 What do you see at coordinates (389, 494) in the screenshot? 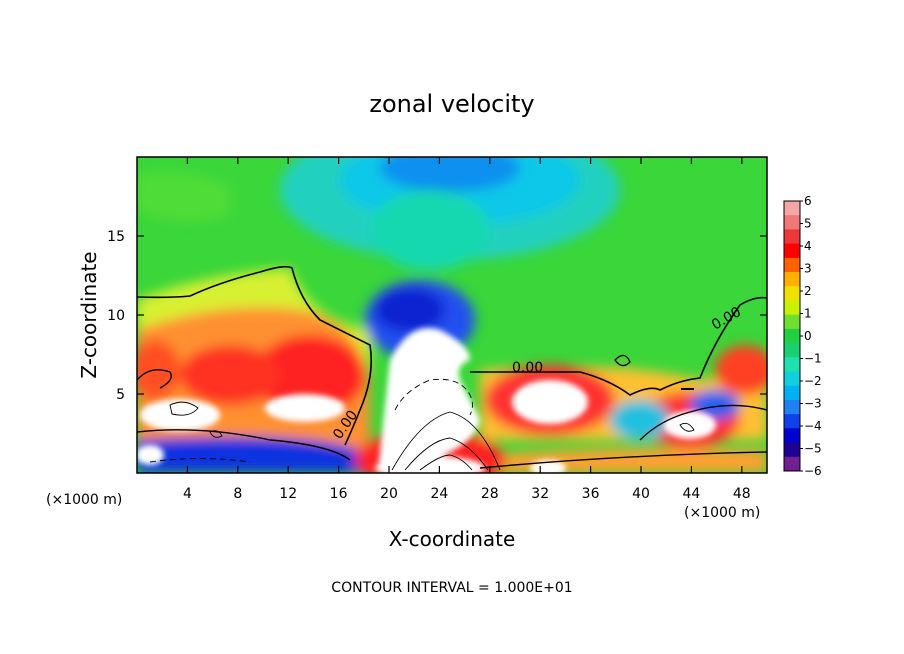
I see `x-tick-label: 20` at bounding box center [389, 494].